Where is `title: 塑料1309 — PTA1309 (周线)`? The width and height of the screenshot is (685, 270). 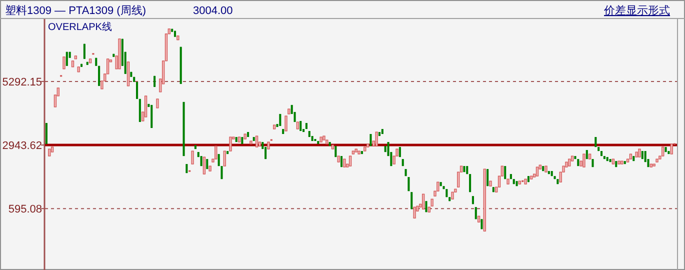
title: 塑料1309 — PTA1309 (周线) is located at coordinates (75, 11).